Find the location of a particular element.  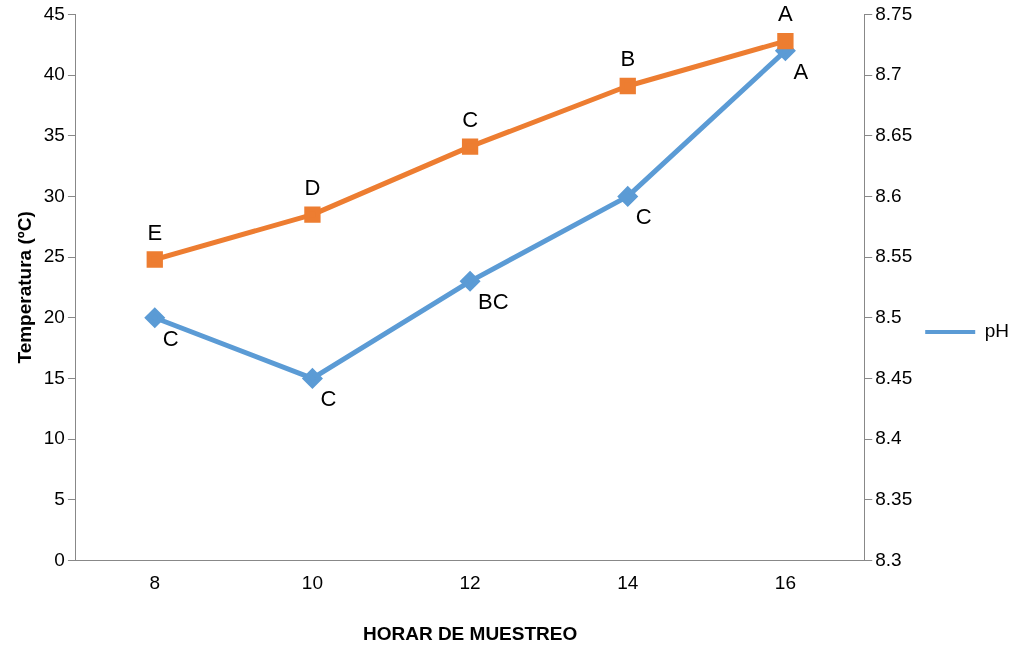

y-tick-label: 45 is located at coordinates (54, 13).